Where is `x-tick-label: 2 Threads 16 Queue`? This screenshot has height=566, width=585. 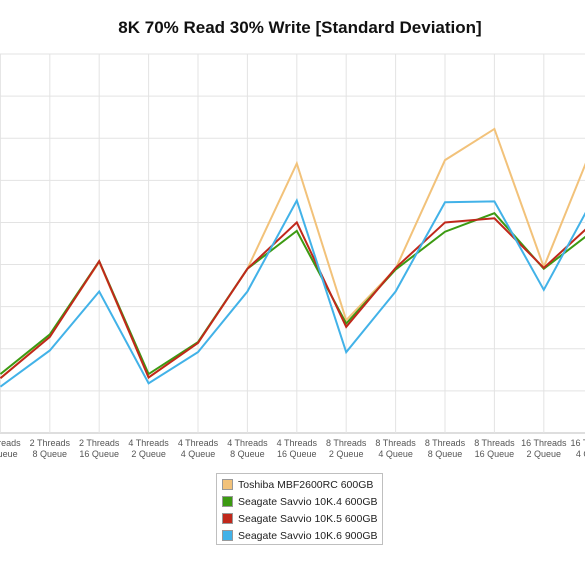
x-tick-label: 2 Threads 16 Queue is located at coordinates (99, 448).